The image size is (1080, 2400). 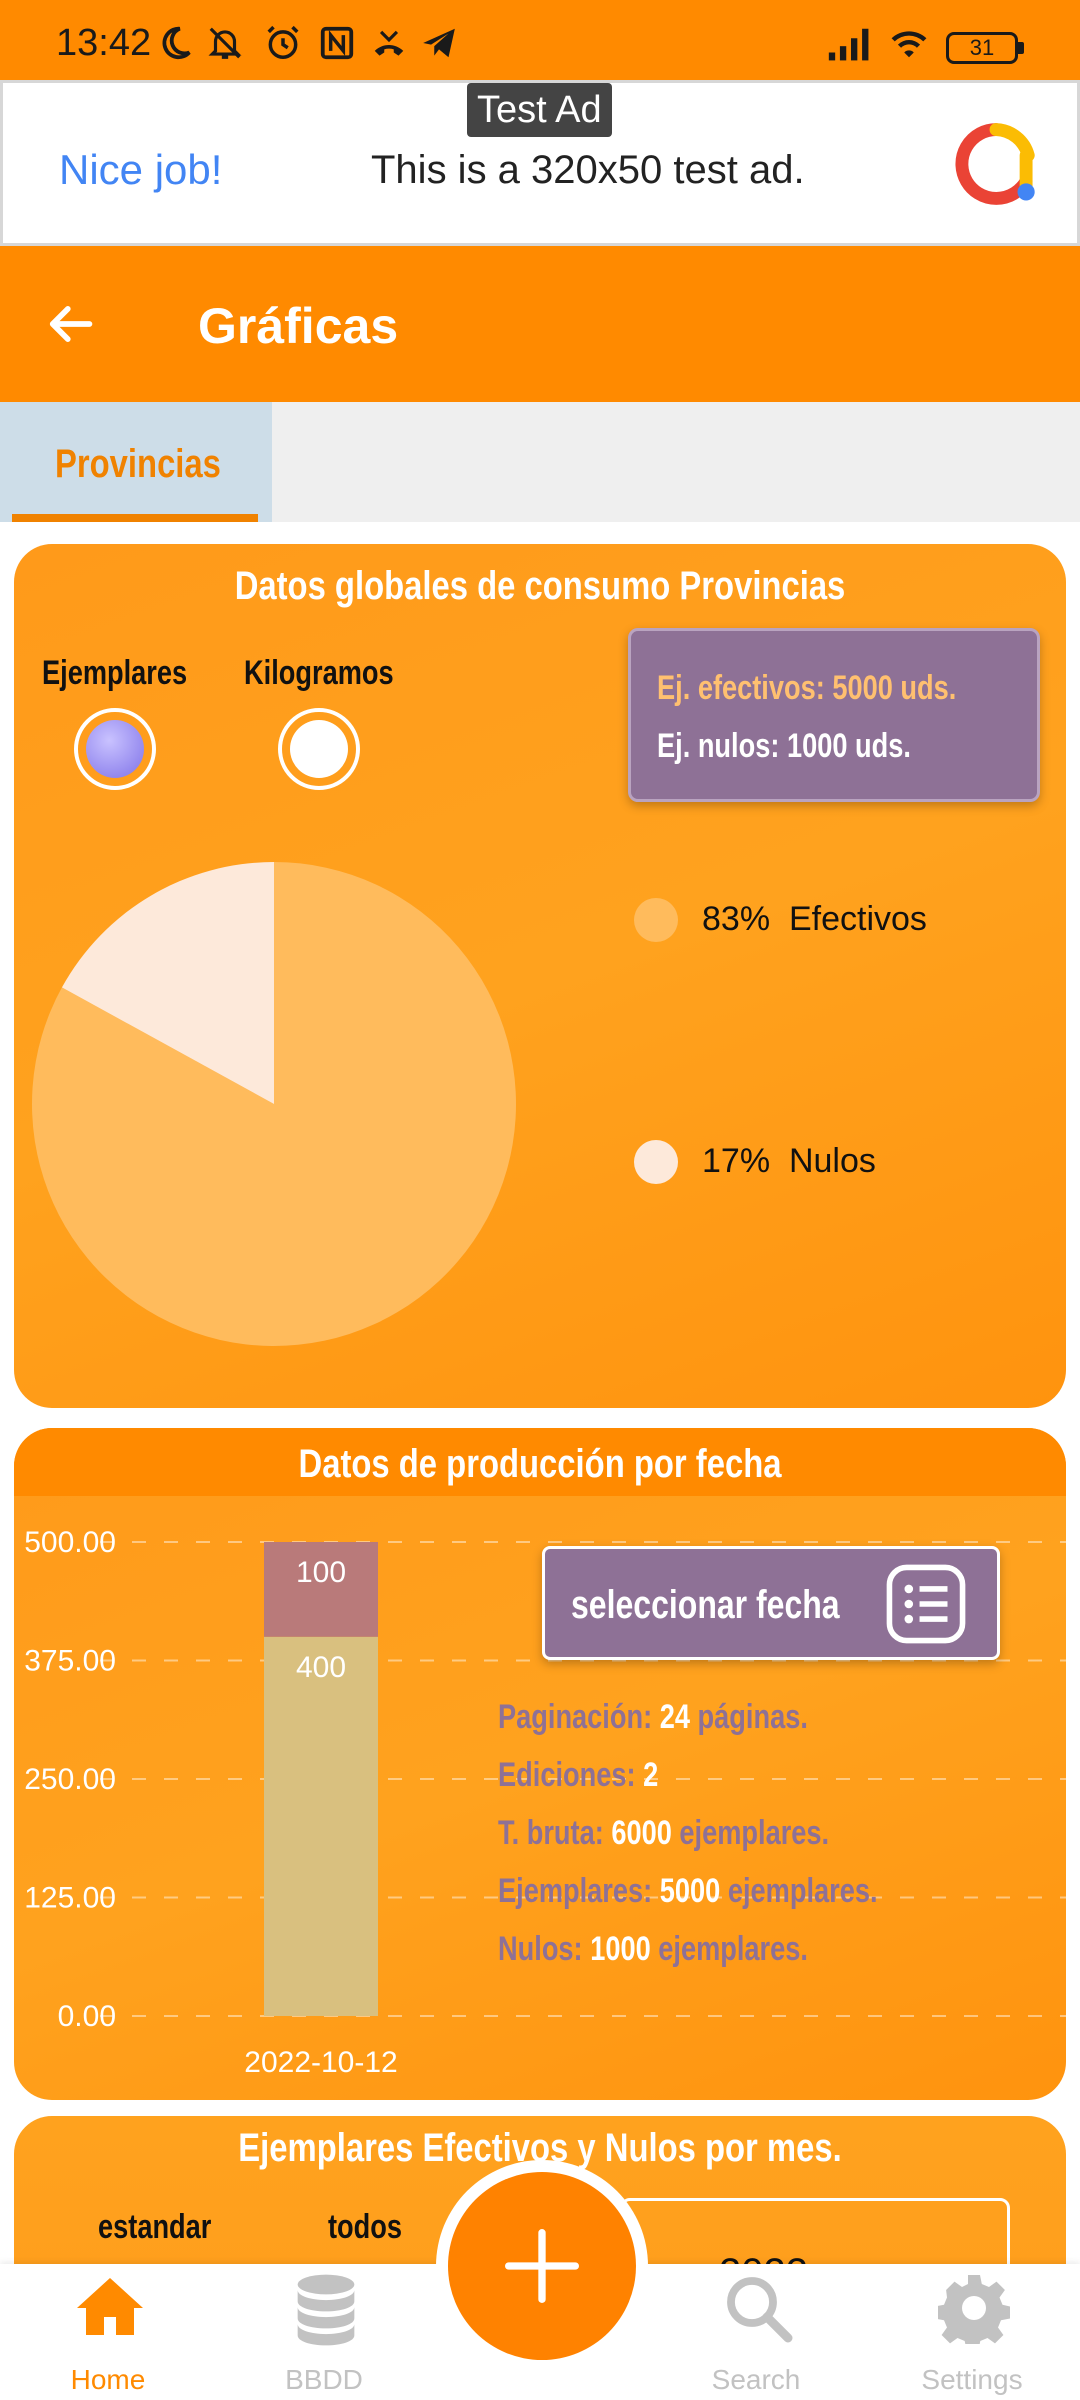 What do you see at coordinates (298, 326) in the screenshot?
I see `page-title: Gráficas` at bounding box center [298, 326].